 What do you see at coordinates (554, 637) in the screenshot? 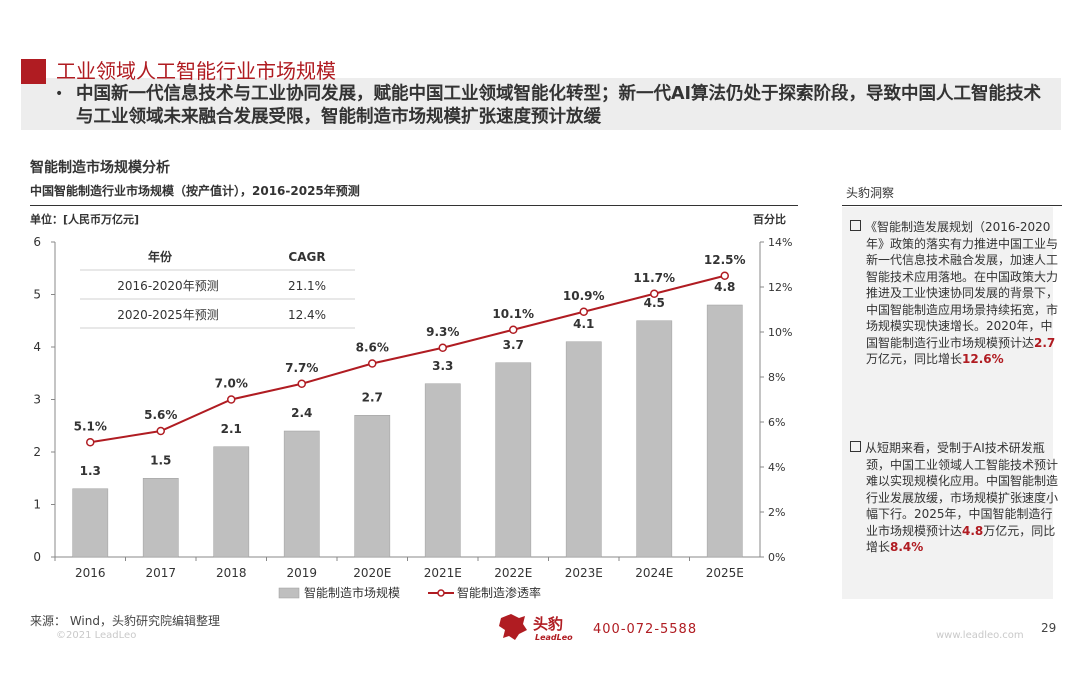
I see `logo-subtext: LeadLeo` at bounding box center [554, 637].